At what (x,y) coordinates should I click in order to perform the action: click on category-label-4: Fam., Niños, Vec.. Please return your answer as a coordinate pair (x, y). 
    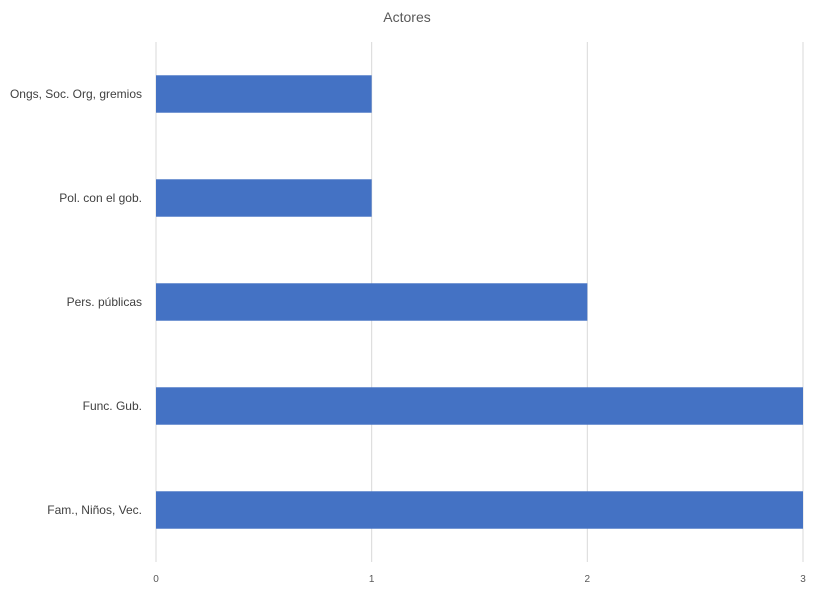
    Looking at the image, I should click on (94, 510).